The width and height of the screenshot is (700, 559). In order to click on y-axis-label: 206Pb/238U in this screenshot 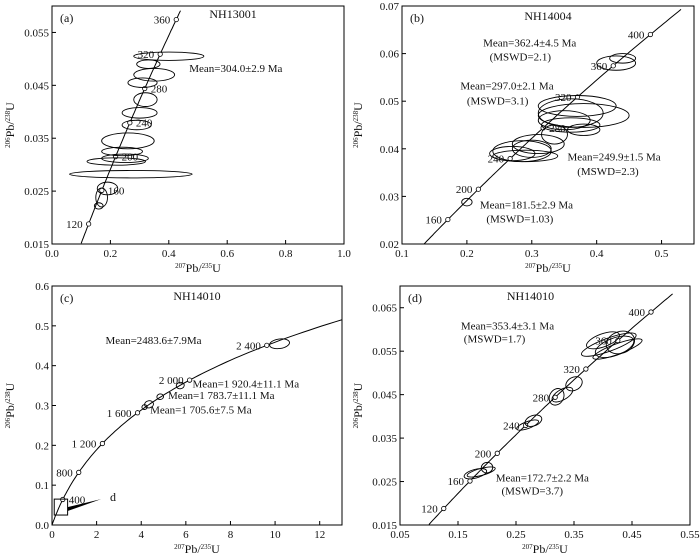, I will do `click(358, 405)`.